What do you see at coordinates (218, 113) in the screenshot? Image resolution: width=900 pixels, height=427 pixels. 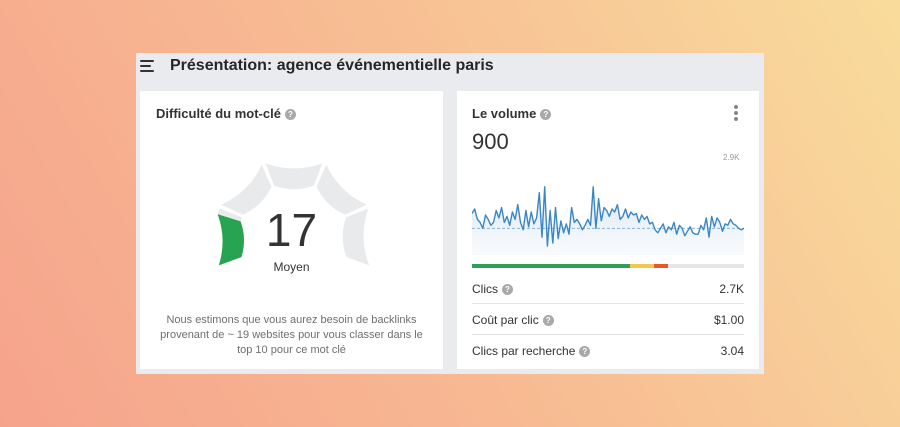 I see `keyword-difficulty-label: Difficulté du mot-clé` at bounding box center [218, 113].